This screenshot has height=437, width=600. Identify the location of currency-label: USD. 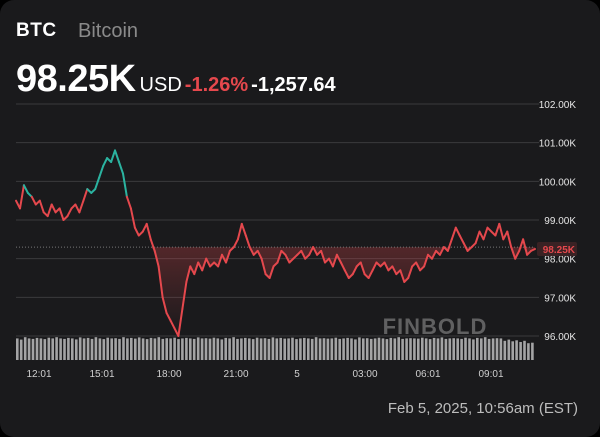
(160, 85).